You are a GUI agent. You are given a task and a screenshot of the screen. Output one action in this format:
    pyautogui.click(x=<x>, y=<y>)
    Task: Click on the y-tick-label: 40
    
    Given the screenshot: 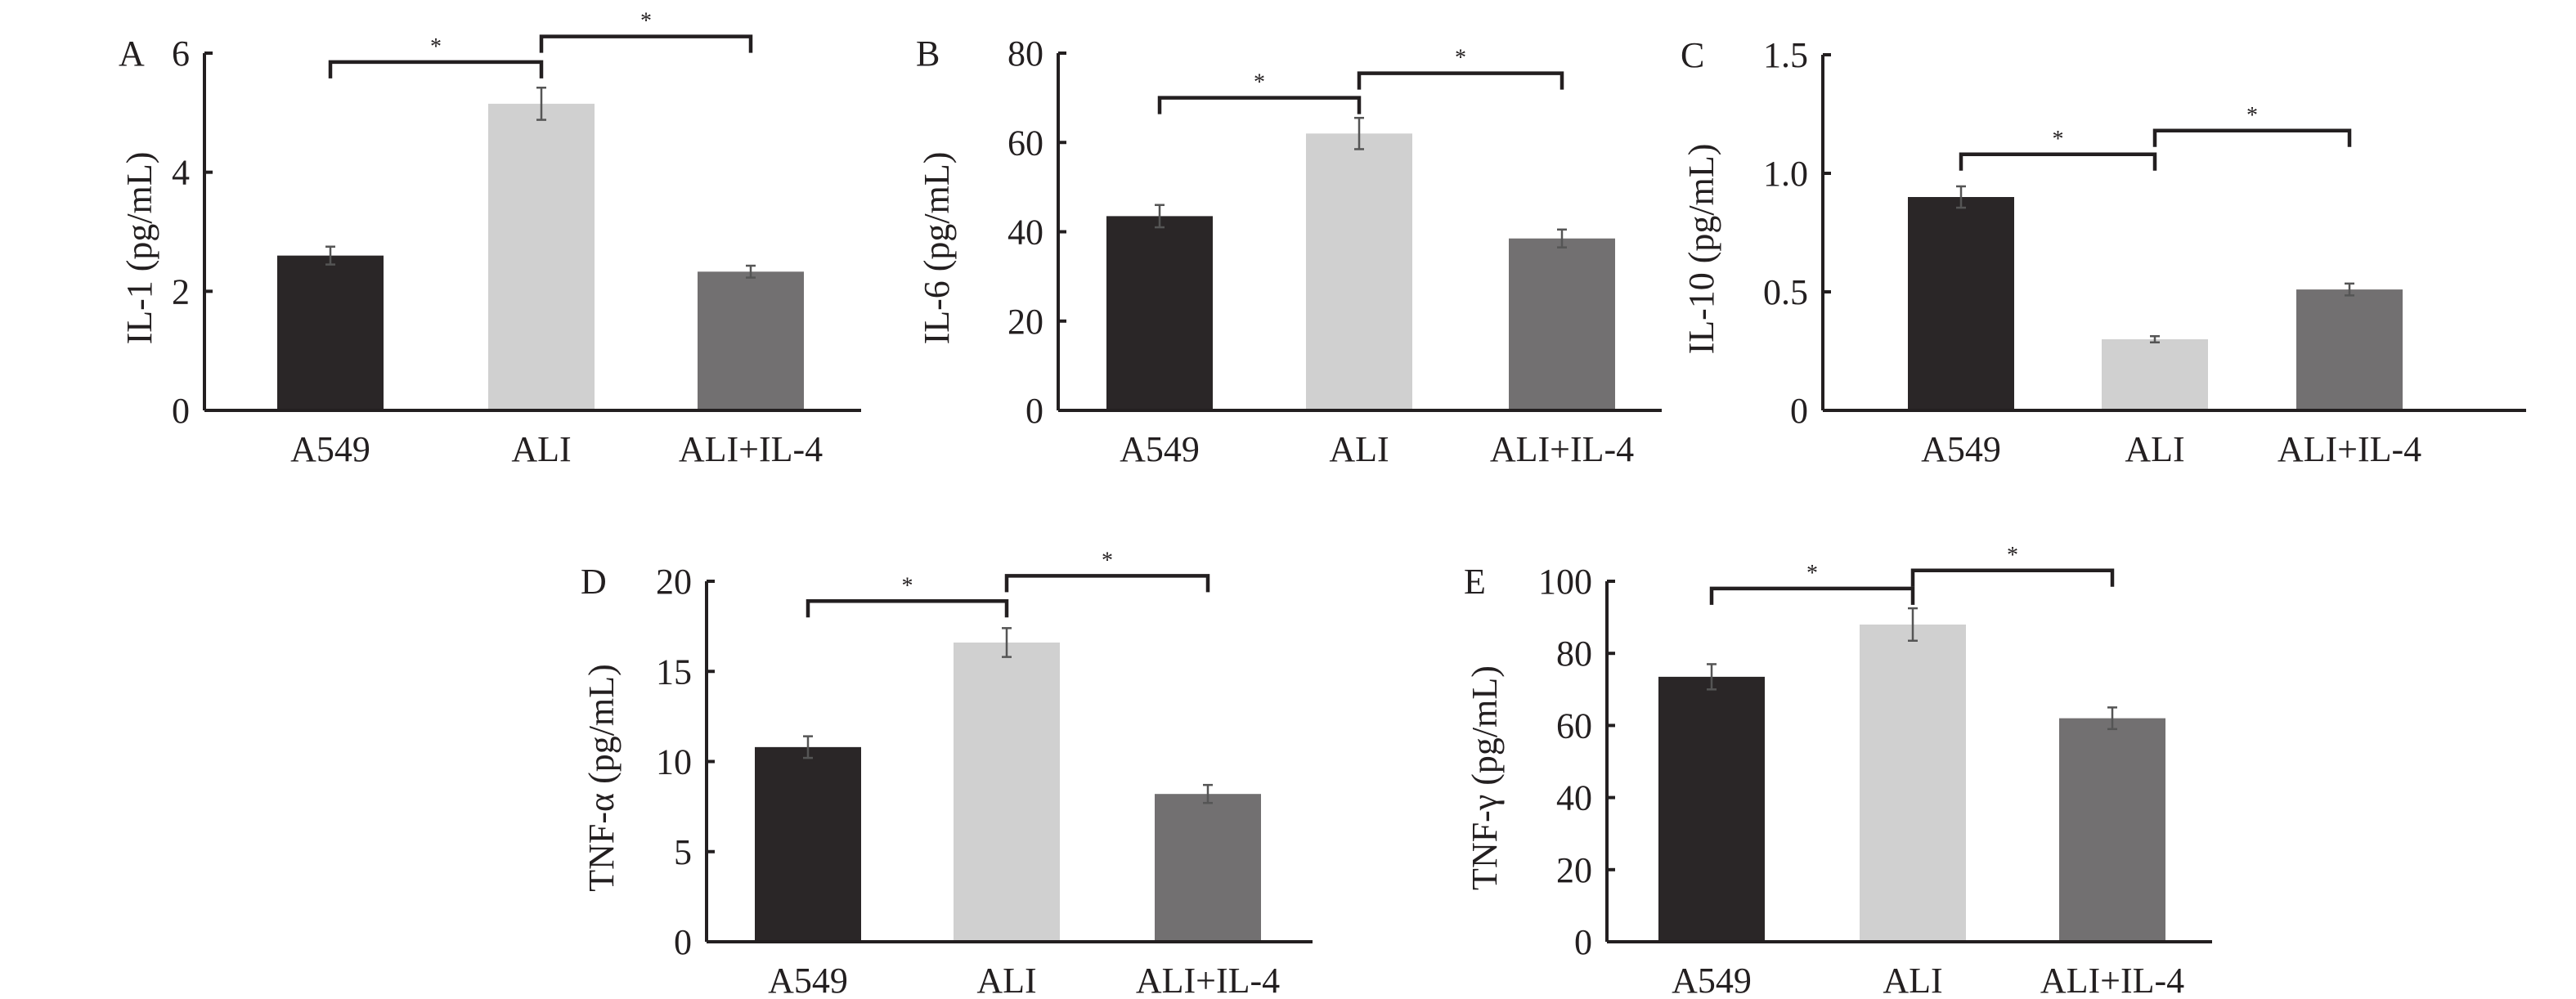 What is the action you would take?
    pyautogui.click(x=1025, y=233)
    